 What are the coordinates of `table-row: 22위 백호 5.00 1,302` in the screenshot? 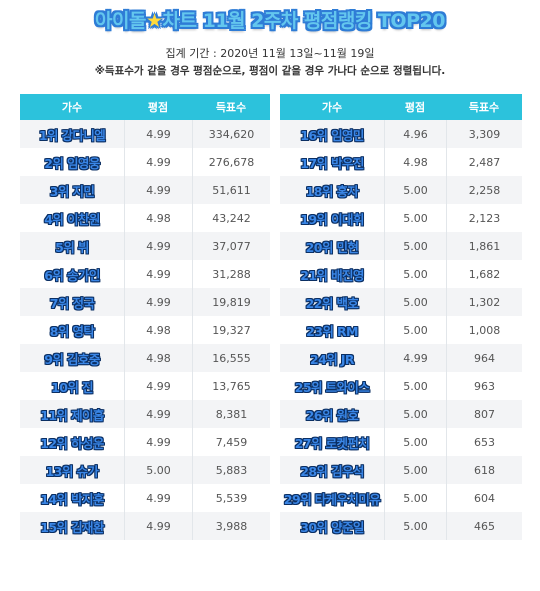 It's located at (401, 302).